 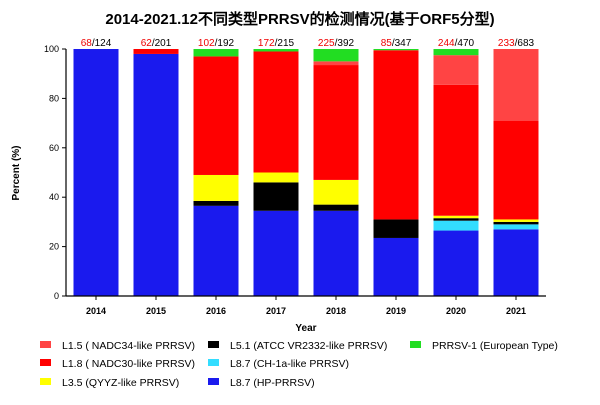 I want to click on chart-title: 2014-2021.12不同类型PRRSV的检测情况(基于ORF5分型), so click(x=299, y=19).